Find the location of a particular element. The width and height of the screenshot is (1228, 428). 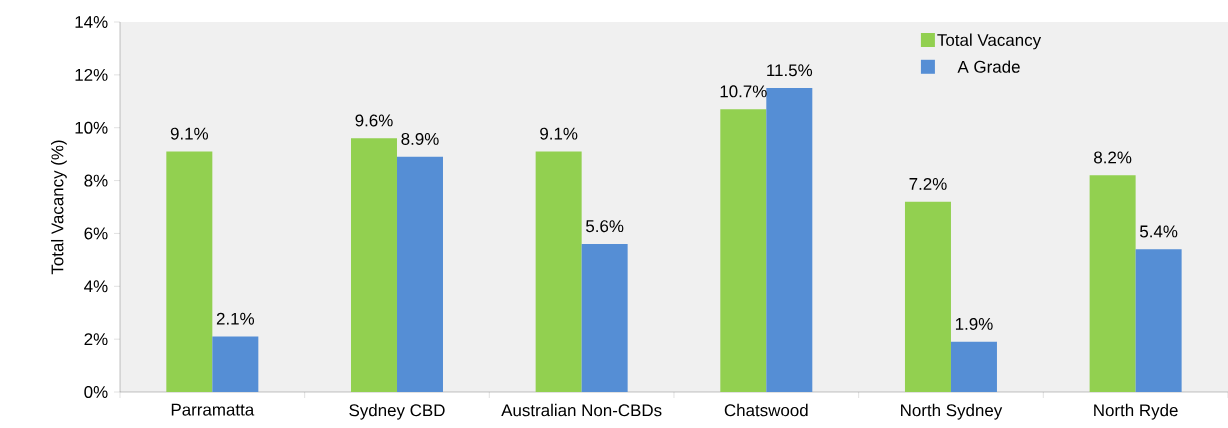

y-tick-label: 12% is located at coordinates (91, 74).